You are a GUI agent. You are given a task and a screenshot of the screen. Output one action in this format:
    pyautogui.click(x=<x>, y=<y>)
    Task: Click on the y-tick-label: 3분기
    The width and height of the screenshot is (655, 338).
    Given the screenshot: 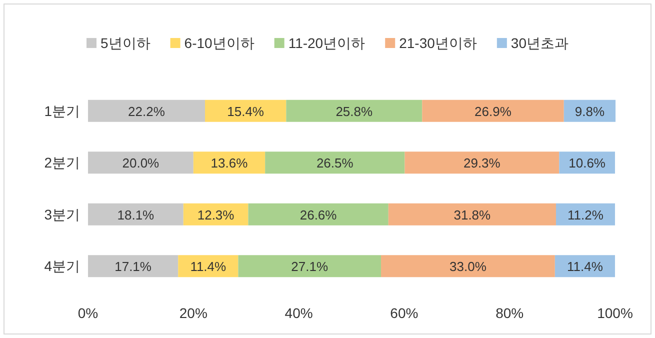 What is the action you would take?
    pyautogui.click(x=62, y=214)
    